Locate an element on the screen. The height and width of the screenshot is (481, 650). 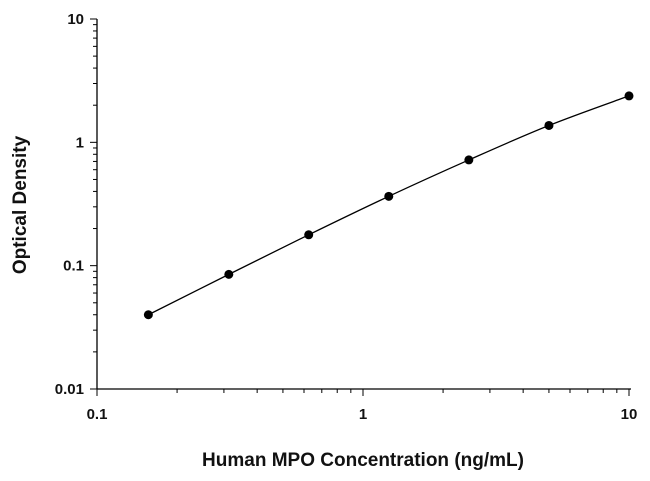
x-tick-label: 10 is located at coordinates (629, 414).